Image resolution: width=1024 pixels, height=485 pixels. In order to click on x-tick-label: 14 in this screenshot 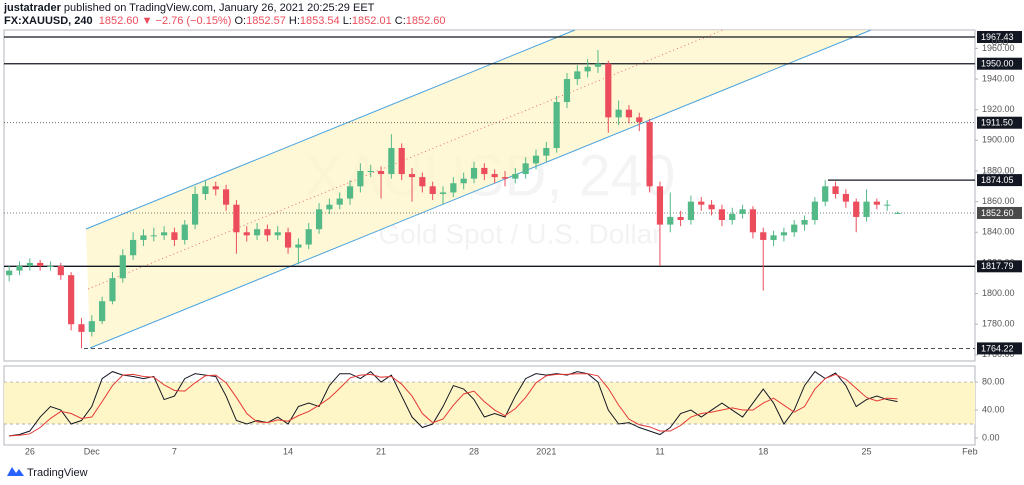, I will do `click(288, 451)`.